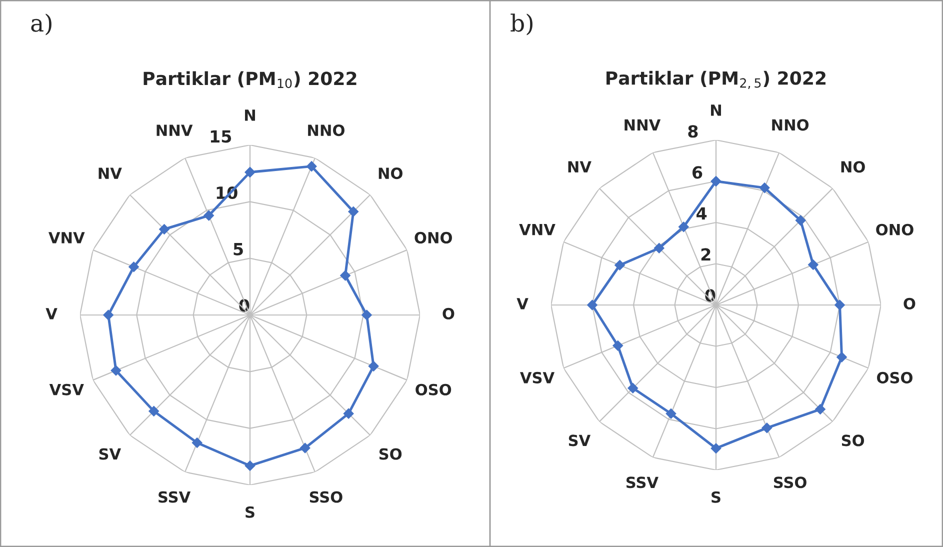  Describe the element at coordinates (716, 80) in the screenshot. I see `chart-title: Partiklar (PM$_{2,5}$) 2022` at that location.